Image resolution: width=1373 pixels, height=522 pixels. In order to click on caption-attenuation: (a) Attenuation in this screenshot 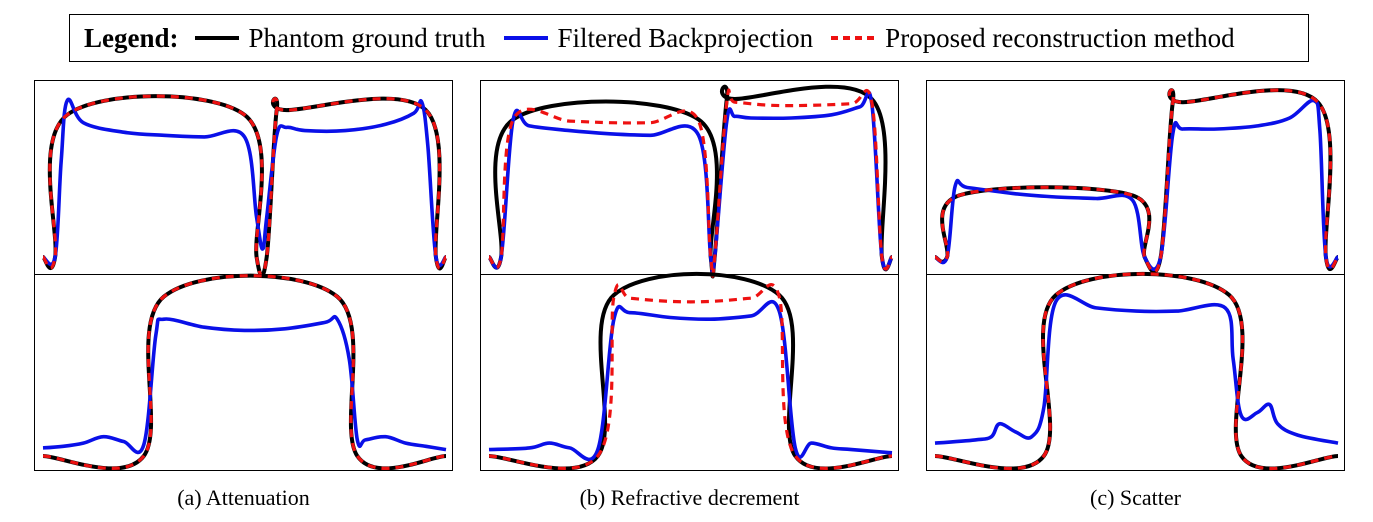, I will do `click(243, 497)`.